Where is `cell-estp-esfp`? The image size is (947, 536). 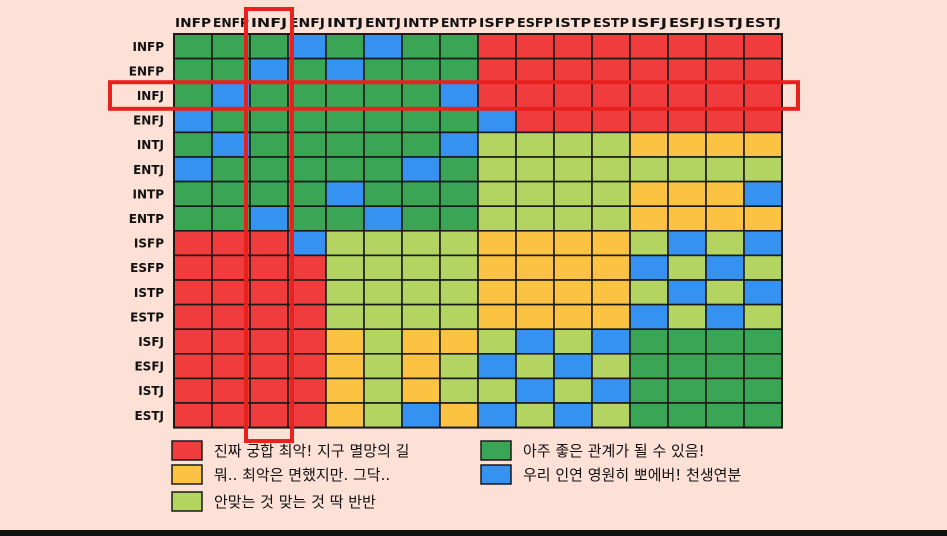
cell-estp-esfp is located at coordinates (535, 317).